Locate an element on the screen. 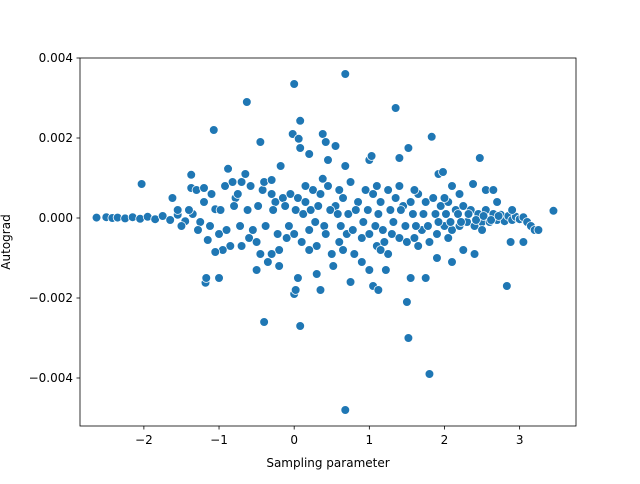 Image resolution: width=640 pixels, height=484 pixels. x-tick-label: 2 is located at coordinates (445, 440).